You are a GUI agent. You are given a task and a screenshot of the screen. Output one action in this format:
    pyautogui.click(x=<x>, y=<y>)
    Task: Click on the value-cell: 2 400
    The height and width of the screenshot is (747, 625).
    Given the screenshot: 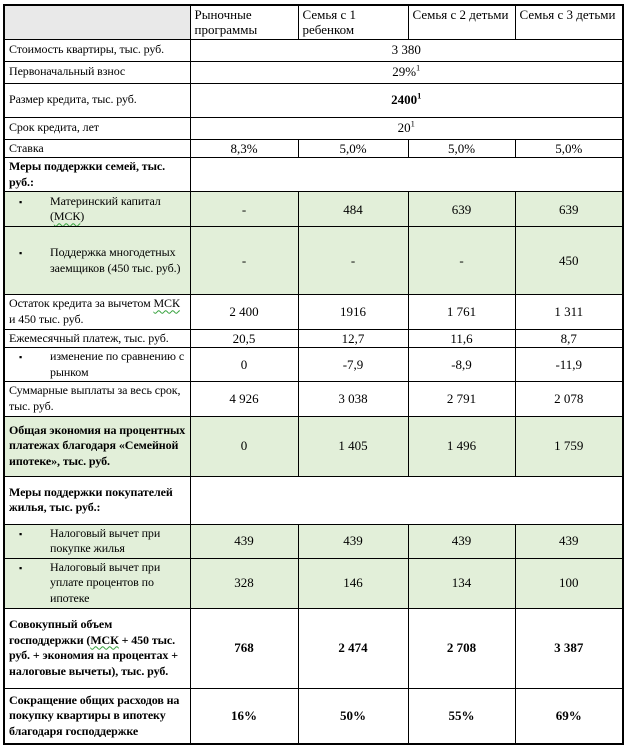 What is the action you would take?
    pyautogui.click(x=244, y=312)
    